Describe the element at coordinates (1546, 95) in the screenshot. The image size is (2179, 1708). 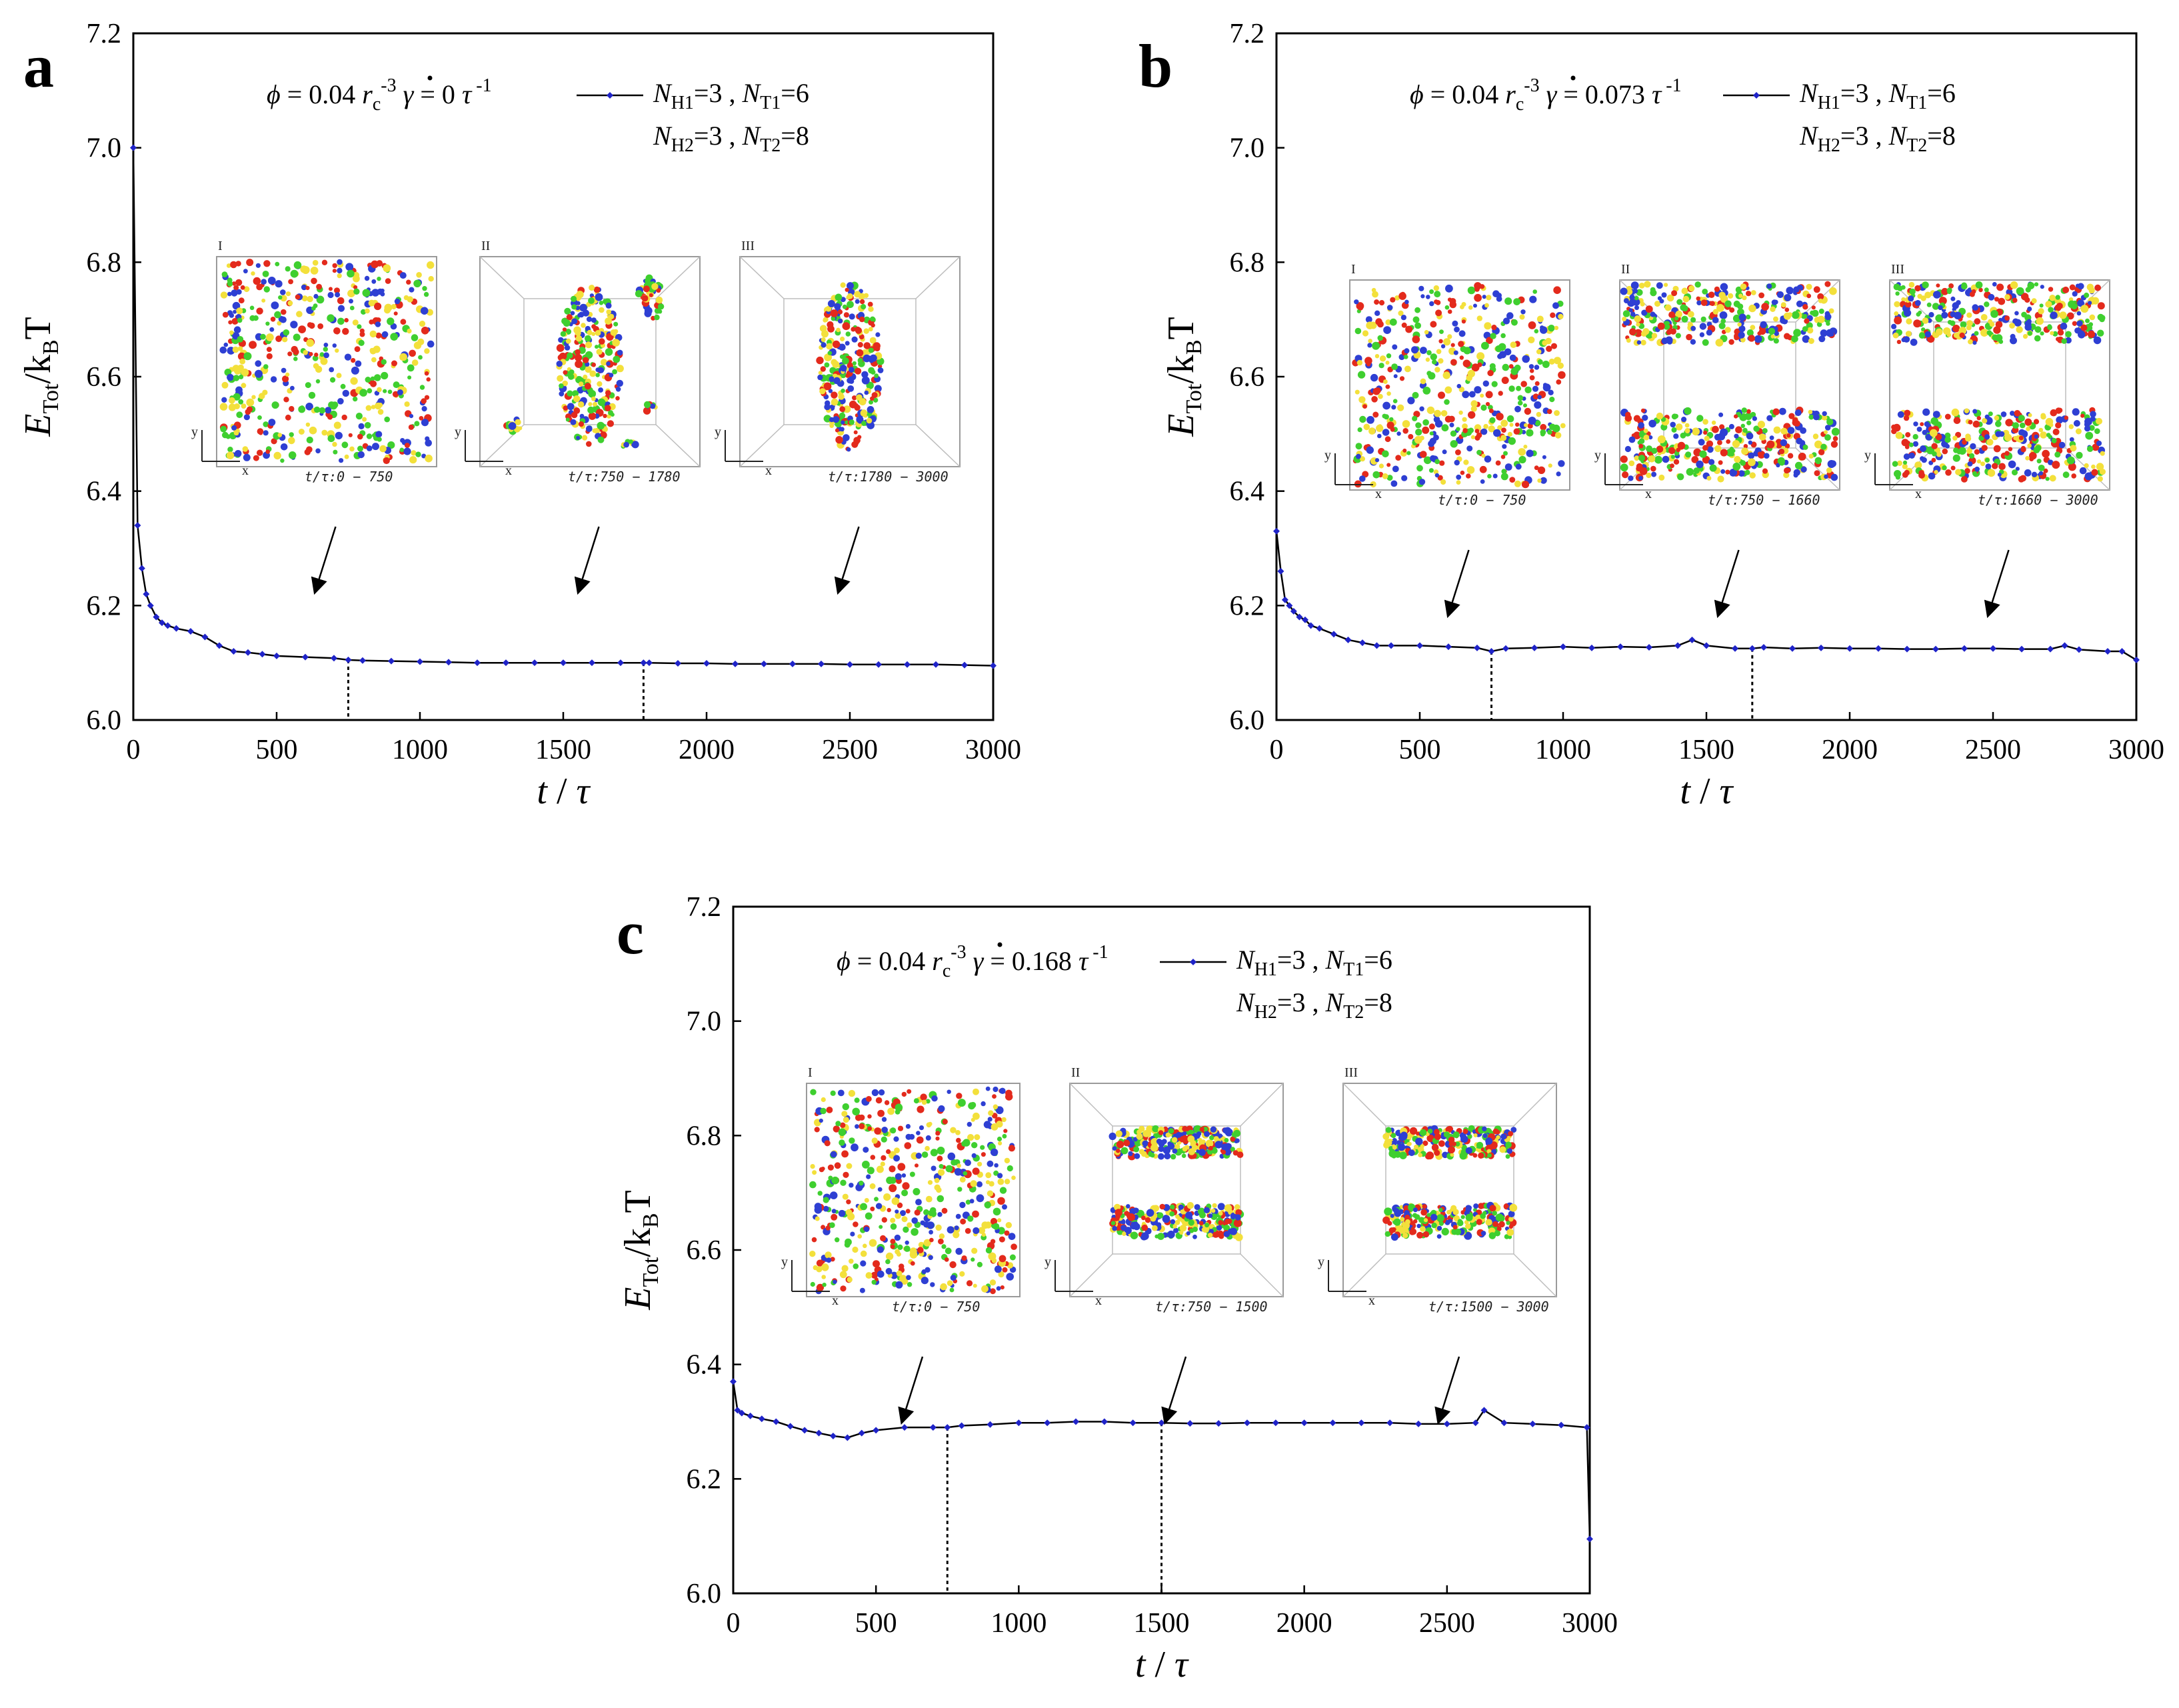
I see `condition-annotation: ϕ = 0.04 rc-3 γ = 0.073 τ -1` at that location.